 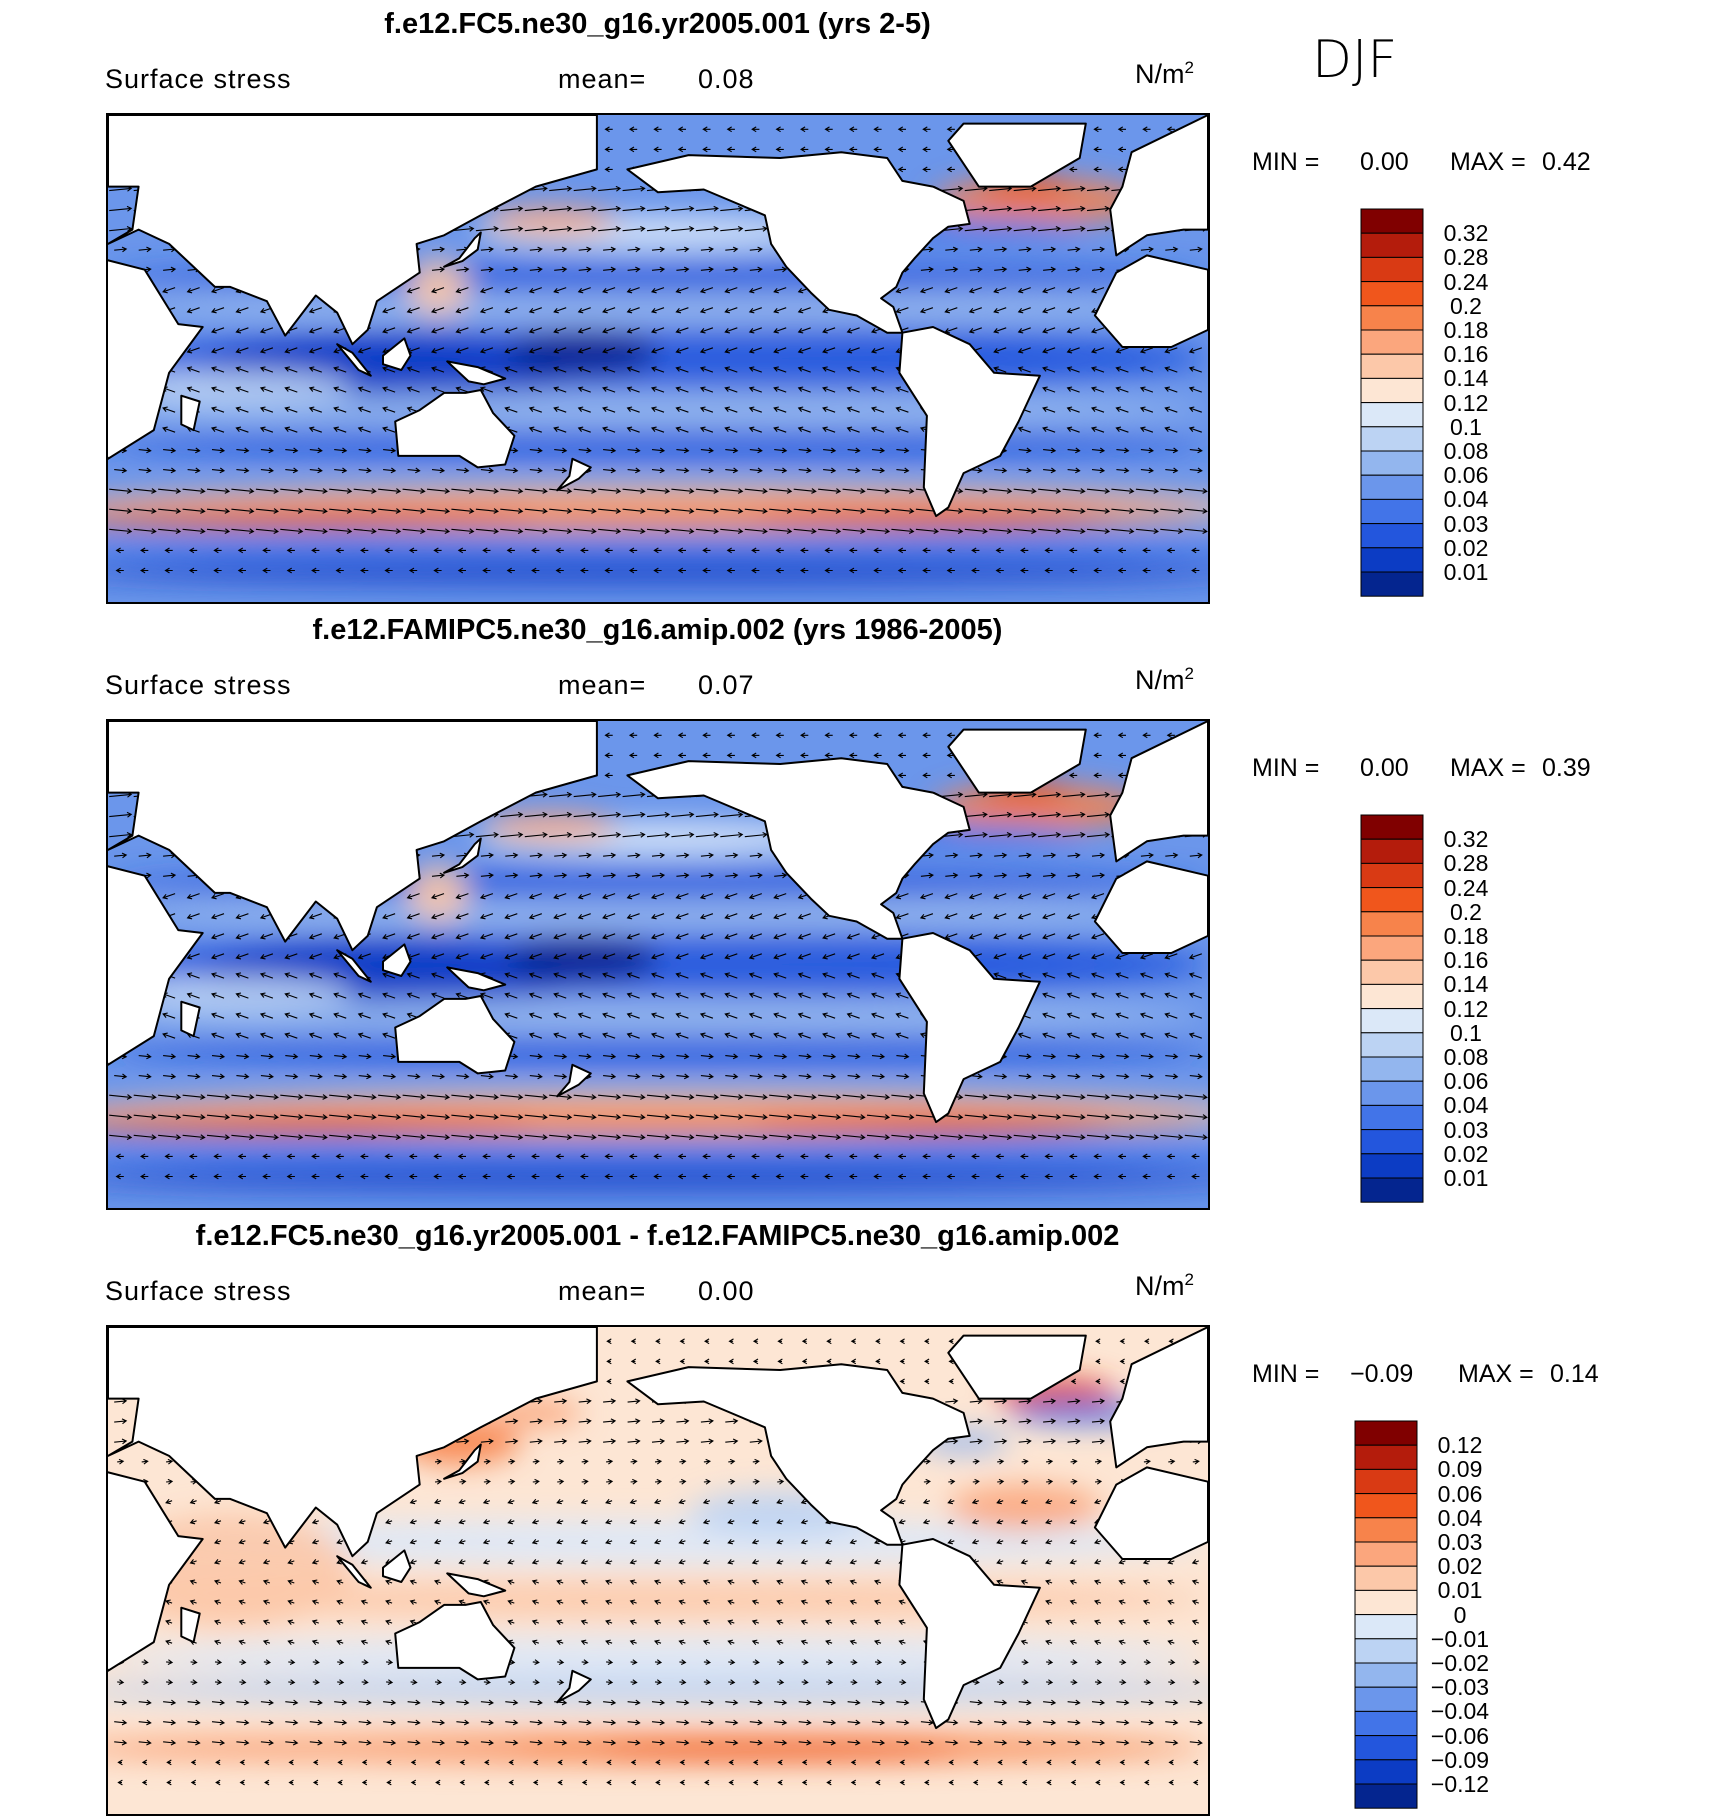 I want to click on min-label: MIN =, so click(x=1286, y=768).